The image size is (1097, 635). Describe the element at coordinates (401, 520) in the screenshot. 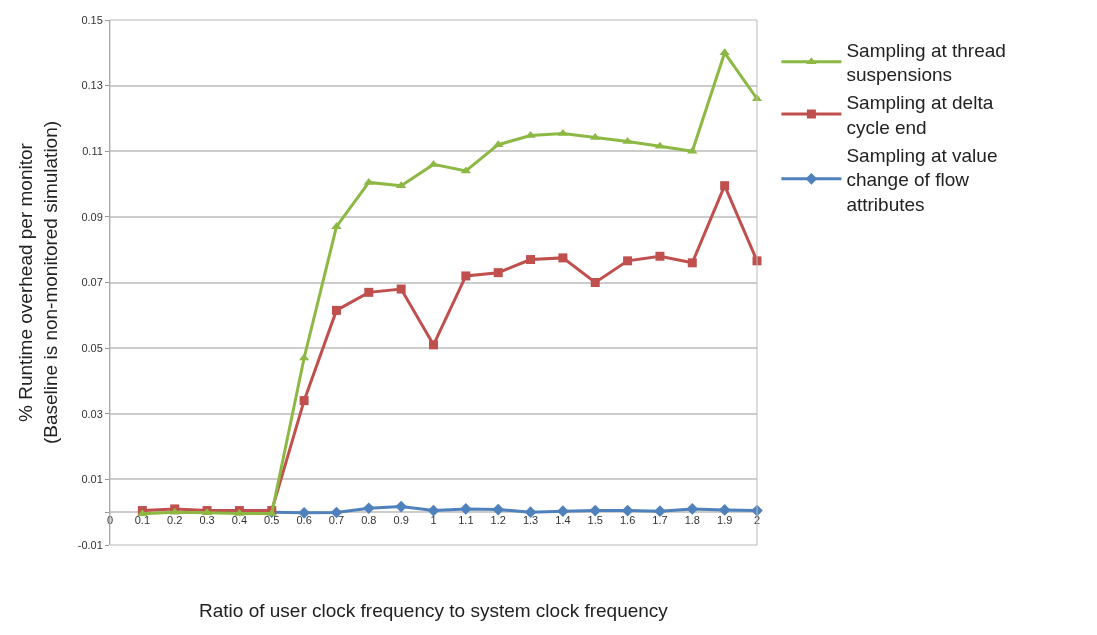

I see `x-tick-label: 0.9` at that location.